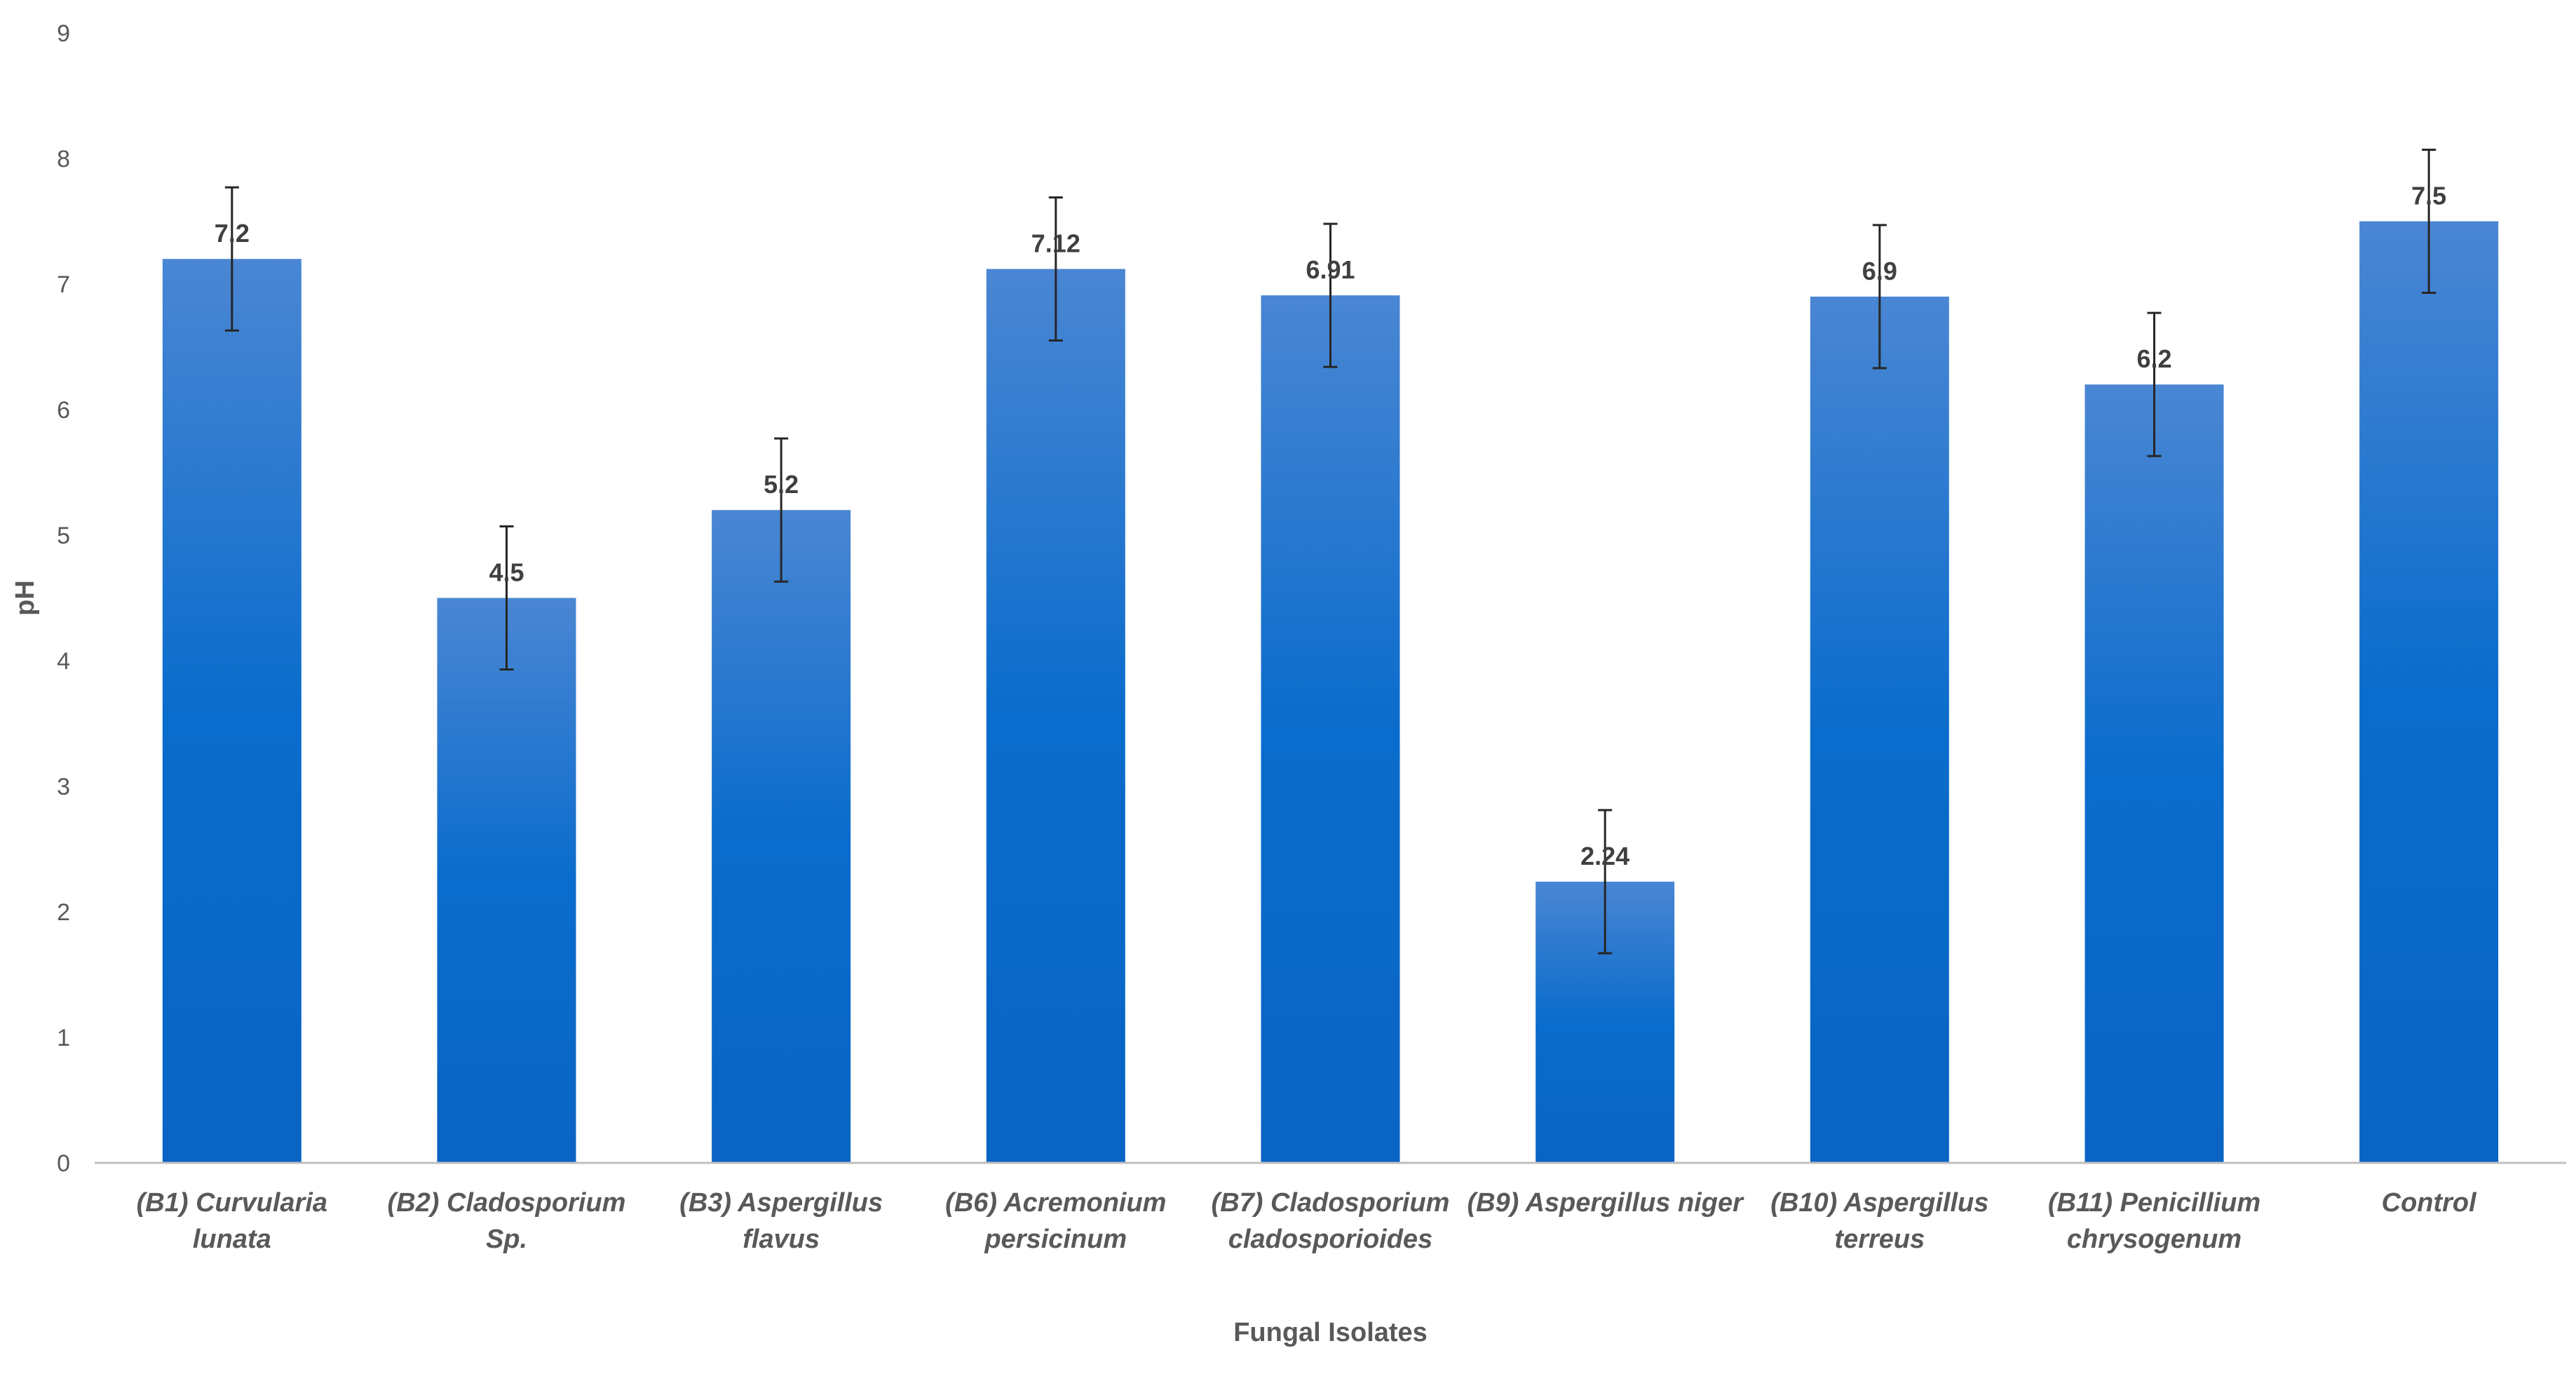 The width and height of the screenshot is (2576, 1374). I want to click on x-tick-label: (B1) Curvularia lunata, so click(232, 1221).